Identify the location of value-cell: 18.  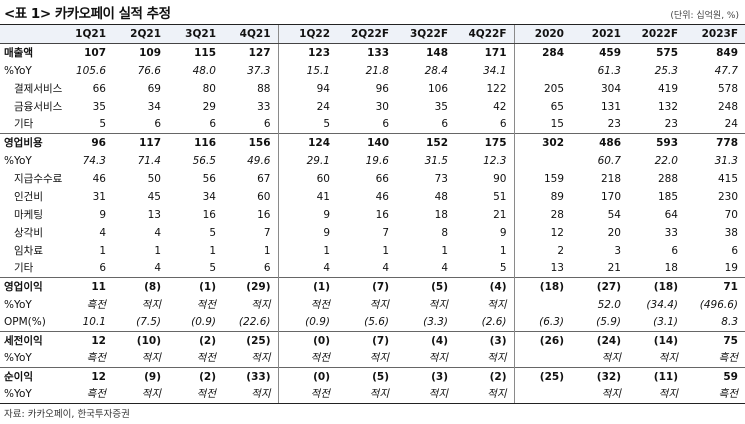
(441, 214).